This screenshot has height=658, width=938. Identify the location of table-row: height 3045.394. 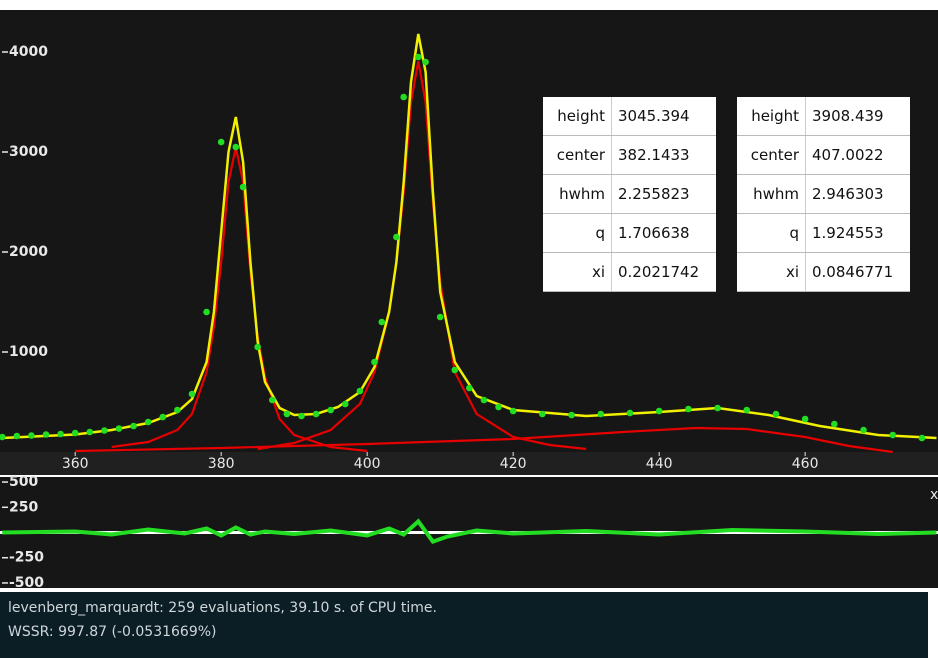
(629, 116).